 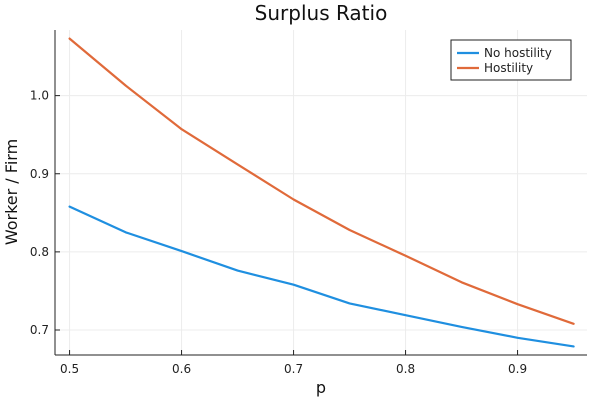 What do you see at coordinates (181, 369) in the screenshot?
I see `x-tick-label: 0.6` at bounding box center [181, 369].